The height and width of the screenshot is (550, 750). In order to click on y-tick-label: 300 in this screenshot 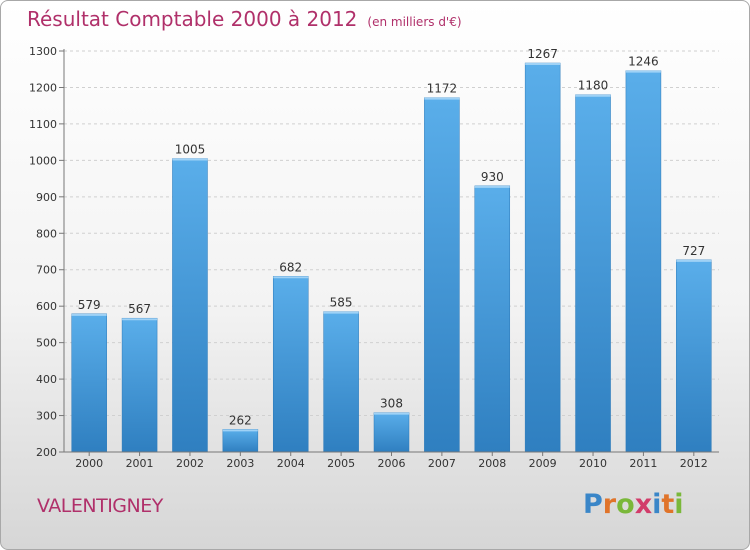, I will do `click(46, 416)`.